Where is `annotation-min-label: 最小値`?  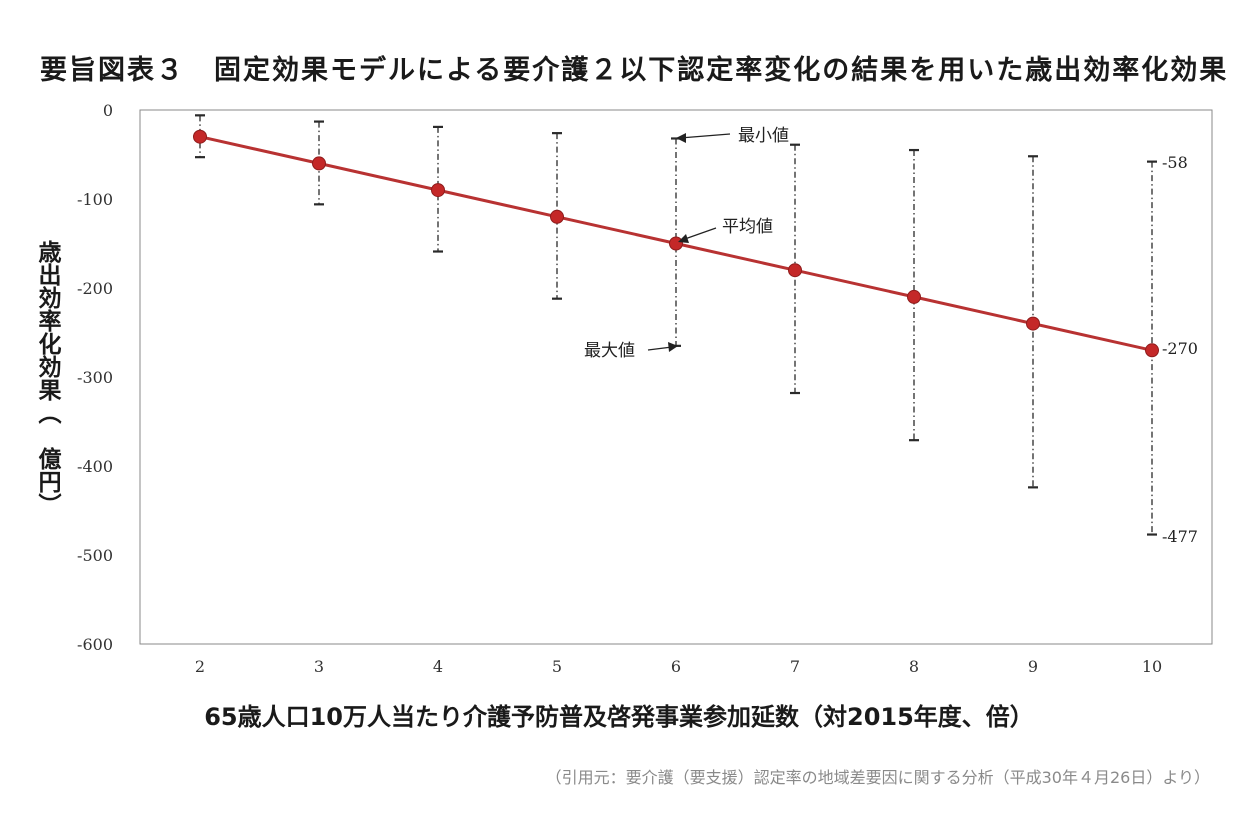
annotation-min-label: 最小値 is located at coordinates (763, 136).